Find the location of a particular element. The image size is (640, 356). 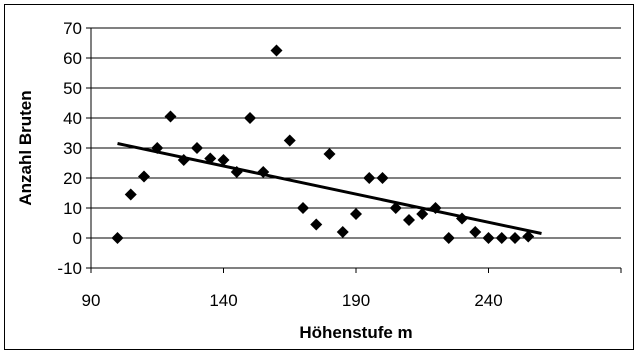

x-tick-label: 140 is located at coordinates (223, 300).